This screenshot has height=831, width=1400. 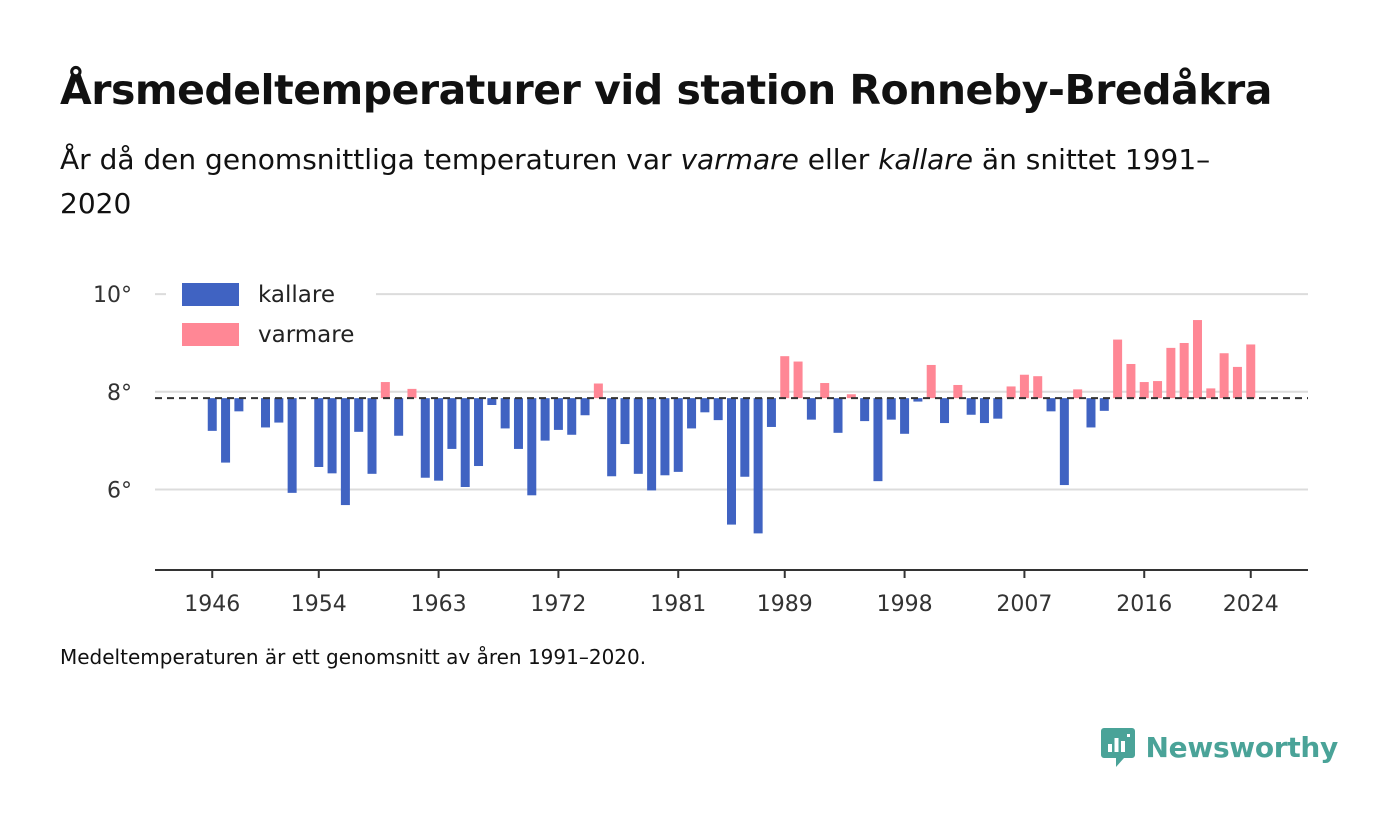 What do you see at coordinates (119, 393) in the screenshot?
I see `y-tick-label: 8°` at bounding box center [119, 393].